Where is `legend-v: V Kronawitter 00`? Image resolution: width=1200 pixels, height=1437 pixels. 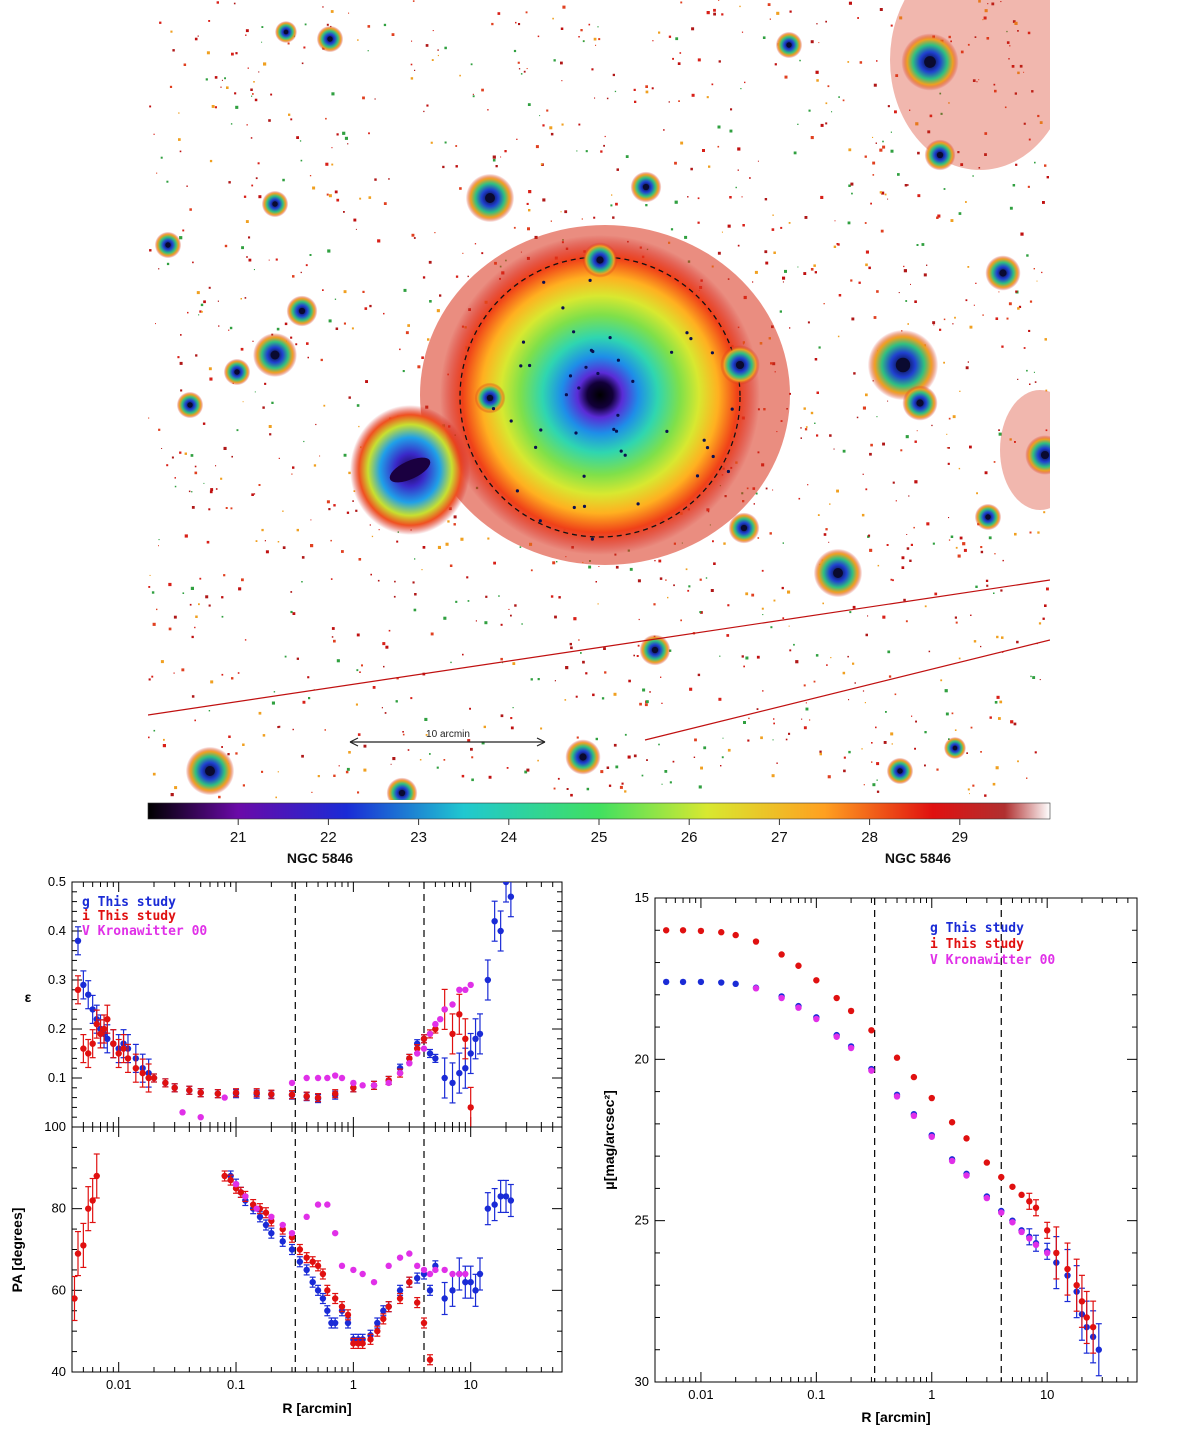 legend-v: V Kronawitter 00 is located at coordinates (144, 931).